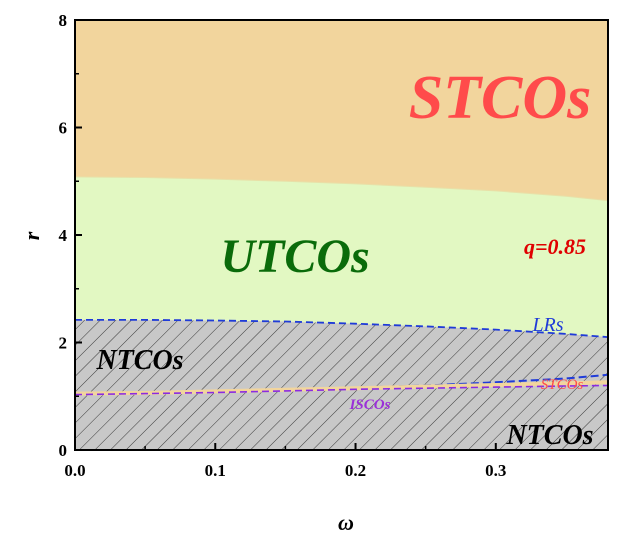  Describe the element at coordinates (63, 235) in the screenshot. I see `y-tick-label: 4` at that location.